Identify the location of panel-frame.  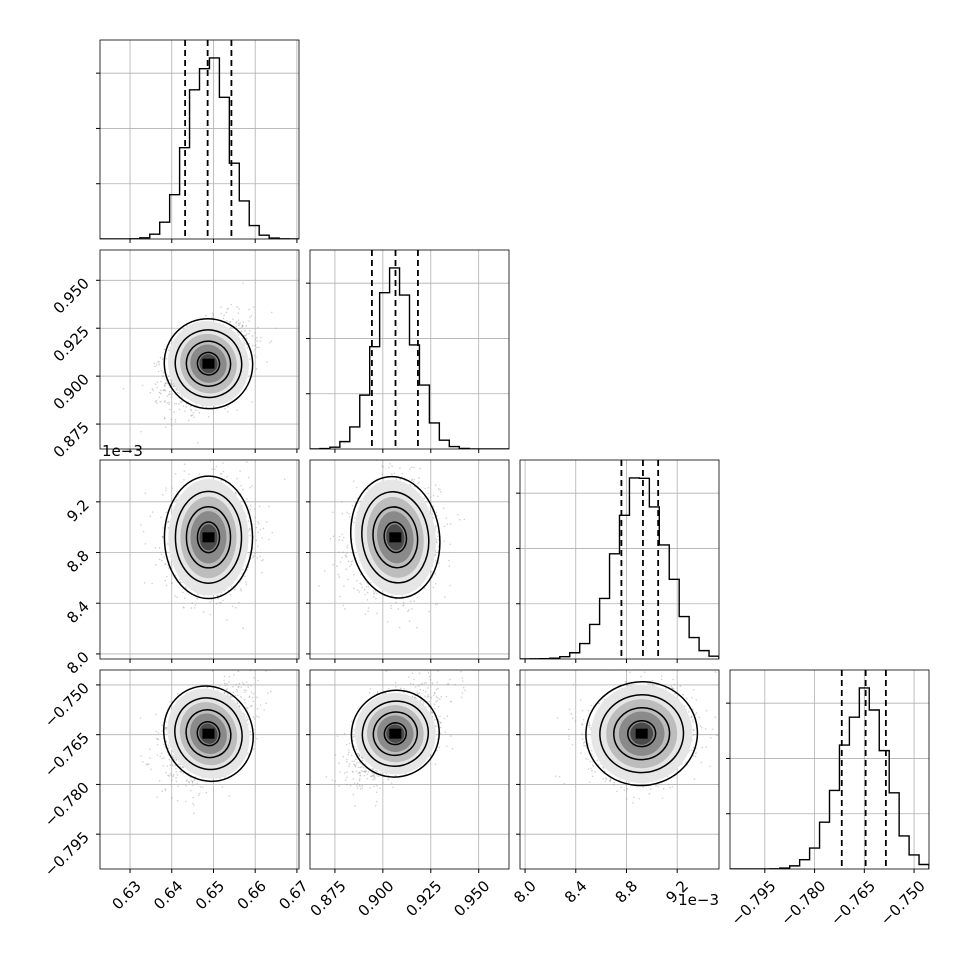
(199, 559).